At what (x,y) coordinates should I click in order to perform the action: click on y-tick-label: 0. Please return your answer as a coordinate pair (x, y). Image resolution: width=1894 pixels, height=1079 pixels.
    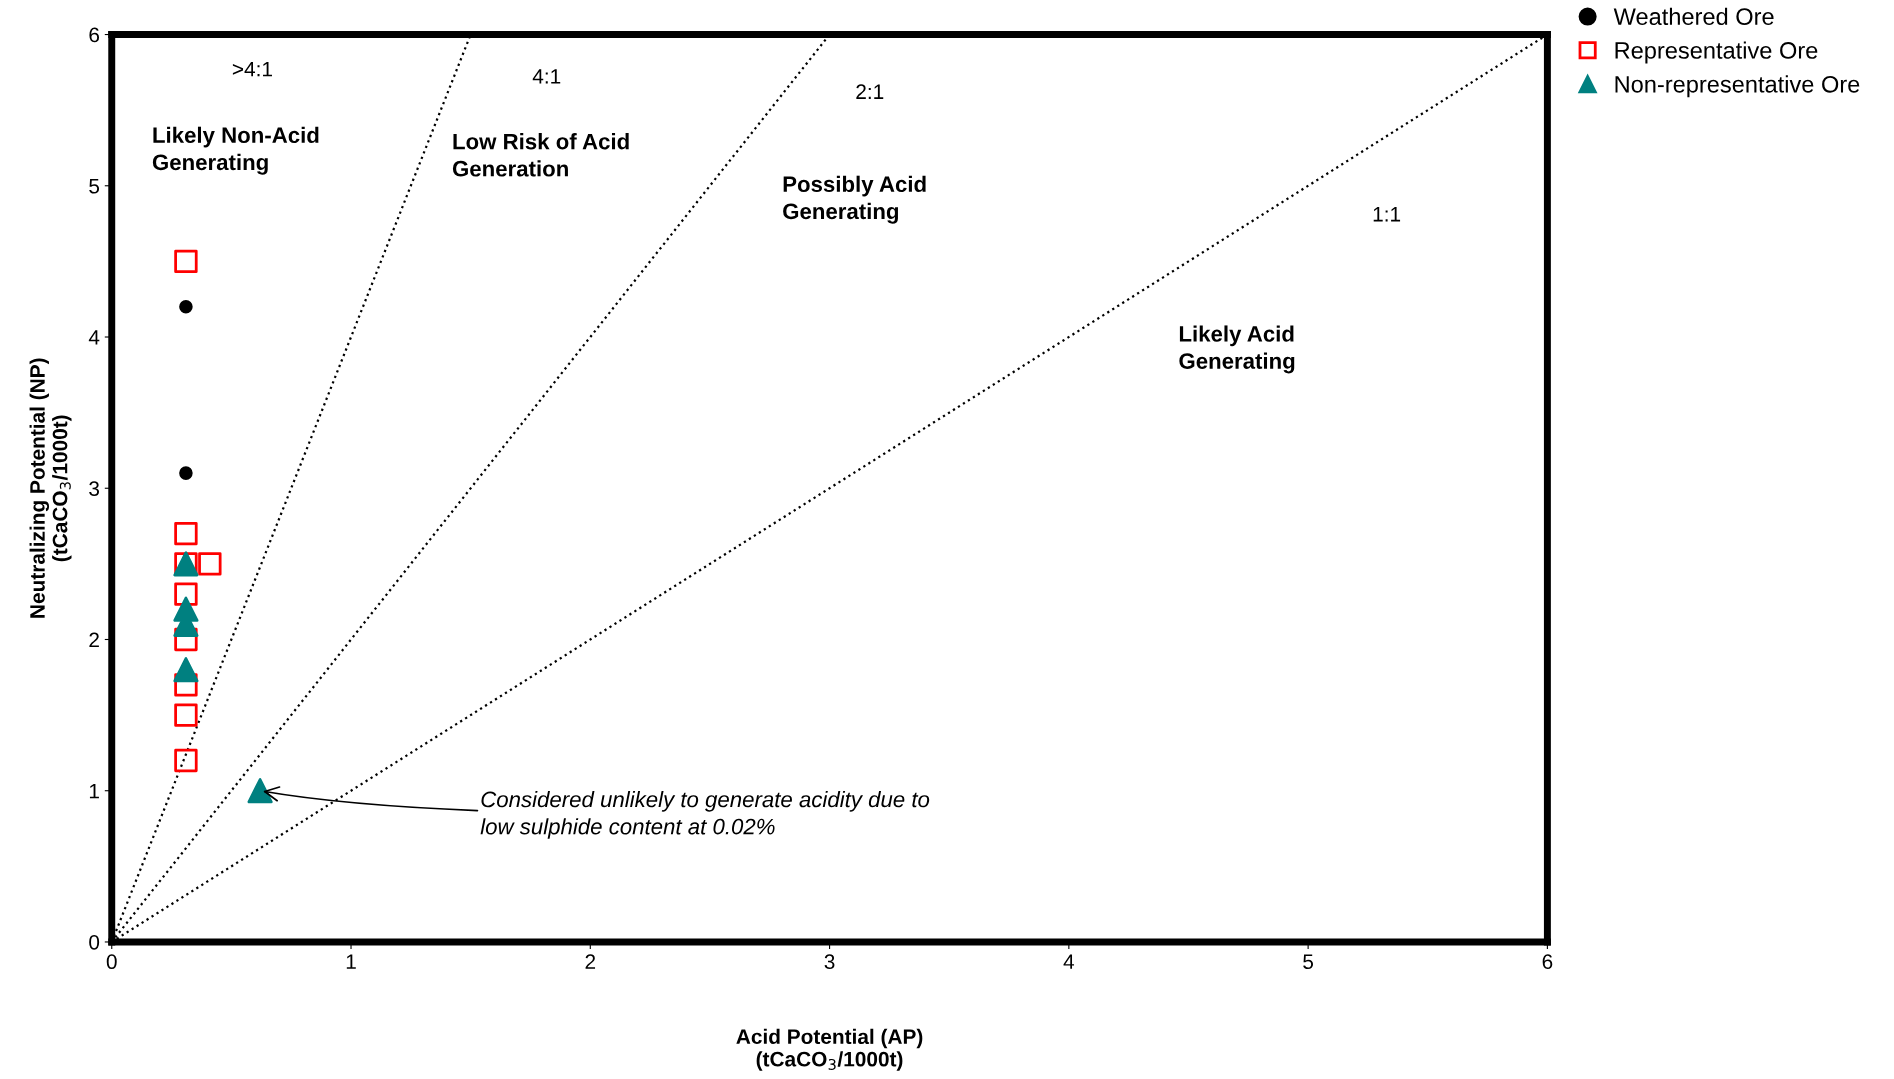
    Looking at the image, I should click on (94, 942).